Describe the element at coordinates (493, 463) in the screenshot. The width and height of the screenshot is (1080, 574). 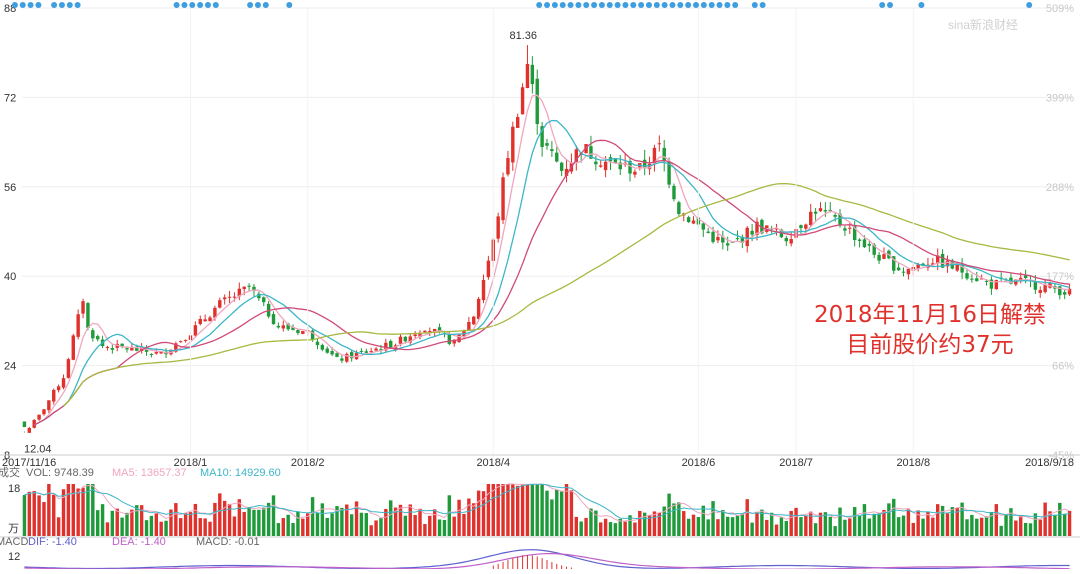
I see `x-tick-label: 2018/4` at that location.